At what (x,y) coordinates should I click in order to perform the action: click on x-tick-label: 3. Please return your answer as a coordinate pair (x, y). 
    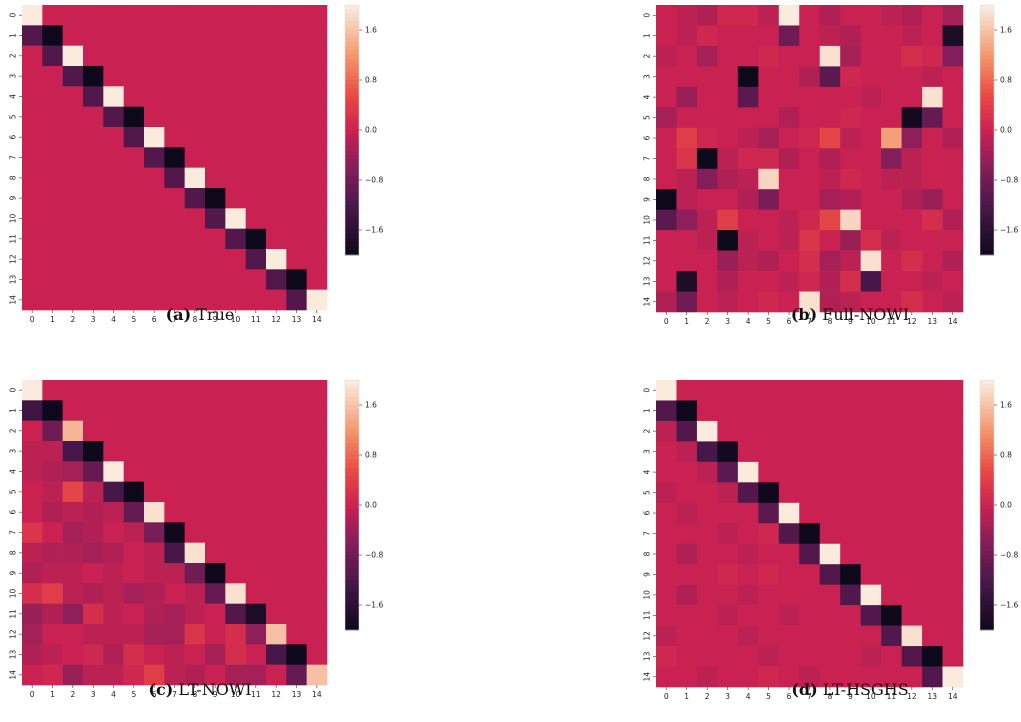
    Looking at the image, I should click on (727, 321).